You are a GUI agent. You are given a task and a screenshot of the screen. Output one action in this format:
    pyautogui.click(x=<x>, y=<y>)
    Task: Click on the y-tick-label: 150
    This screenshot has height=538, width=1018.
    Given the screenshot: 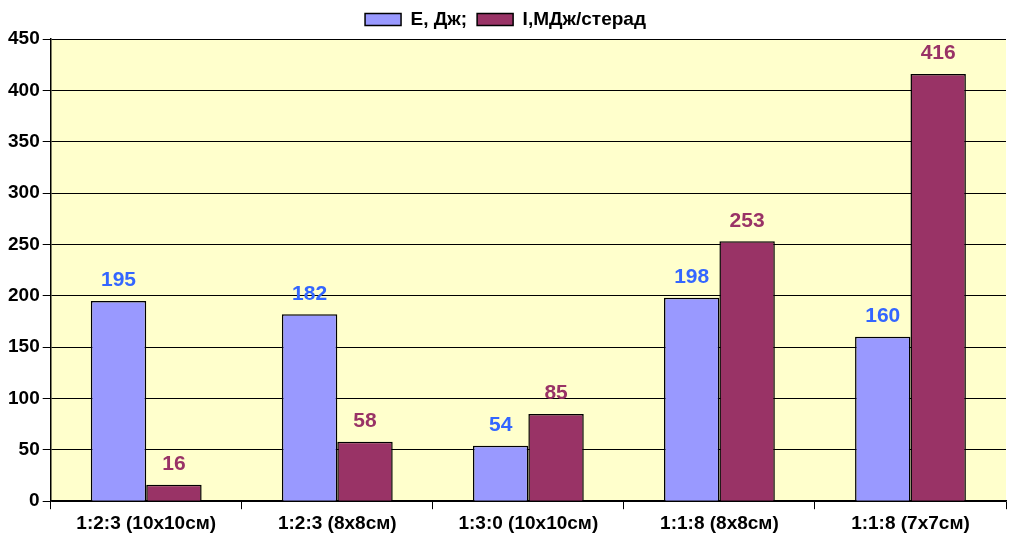 What is the action you would take?
    pyautogui.click(x=24, y=346)
    